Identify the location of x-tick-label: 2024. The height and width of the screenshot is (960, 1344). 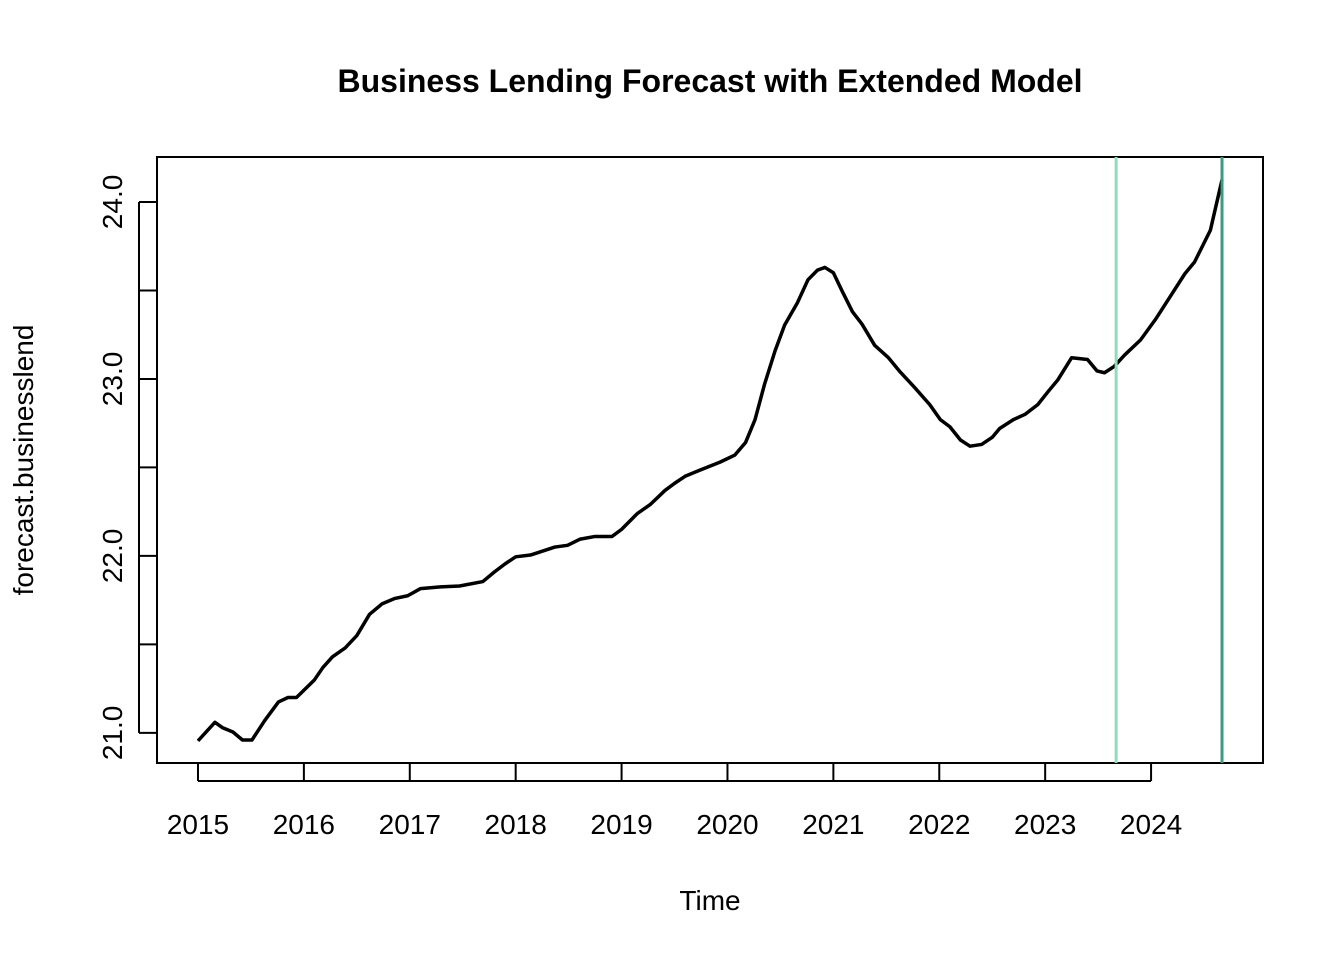
(1151, 824).